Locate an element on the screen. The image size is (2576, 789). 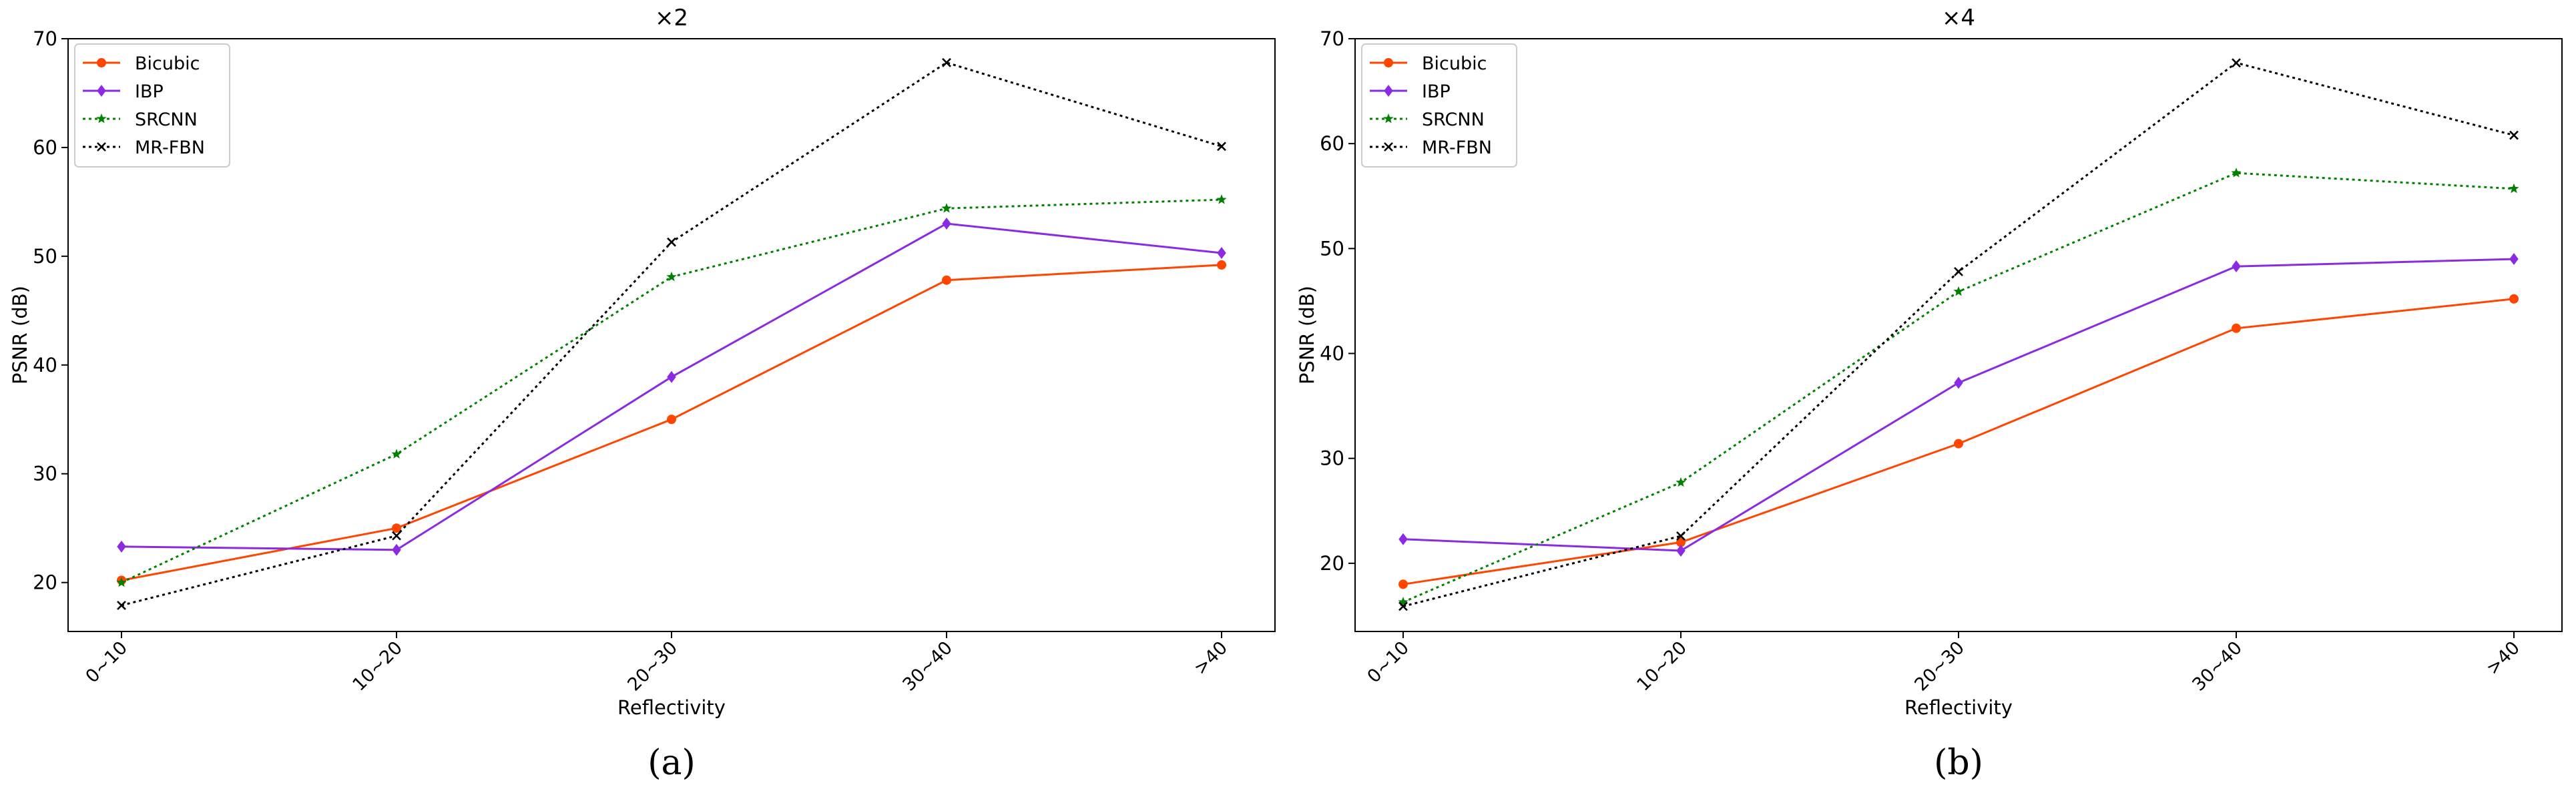
y-ticks-b: 20 30 40 50 60 70 is located at coordinates (1337, 301).